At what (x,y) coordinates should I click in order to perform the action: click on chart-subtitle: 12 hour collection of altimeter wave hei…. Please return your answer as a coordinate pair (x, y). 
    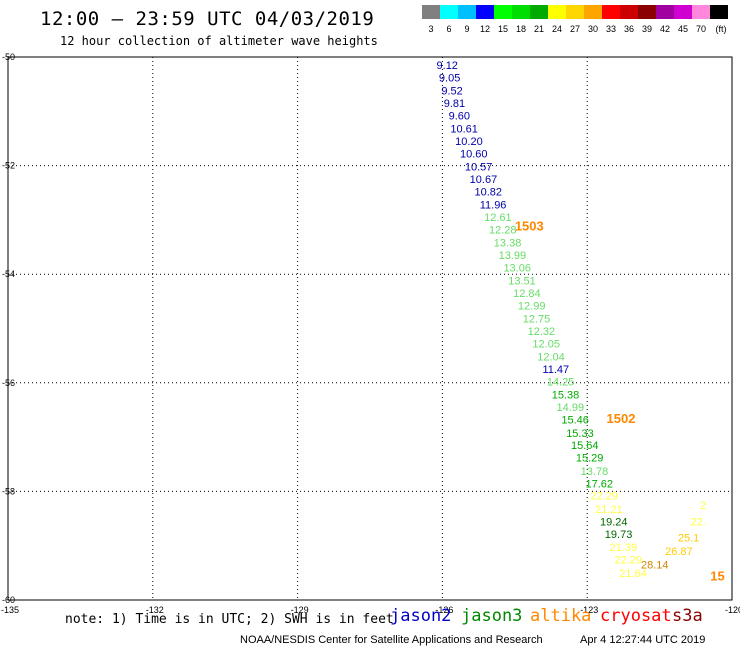
    Looking at the image, I should click on (219, 41).